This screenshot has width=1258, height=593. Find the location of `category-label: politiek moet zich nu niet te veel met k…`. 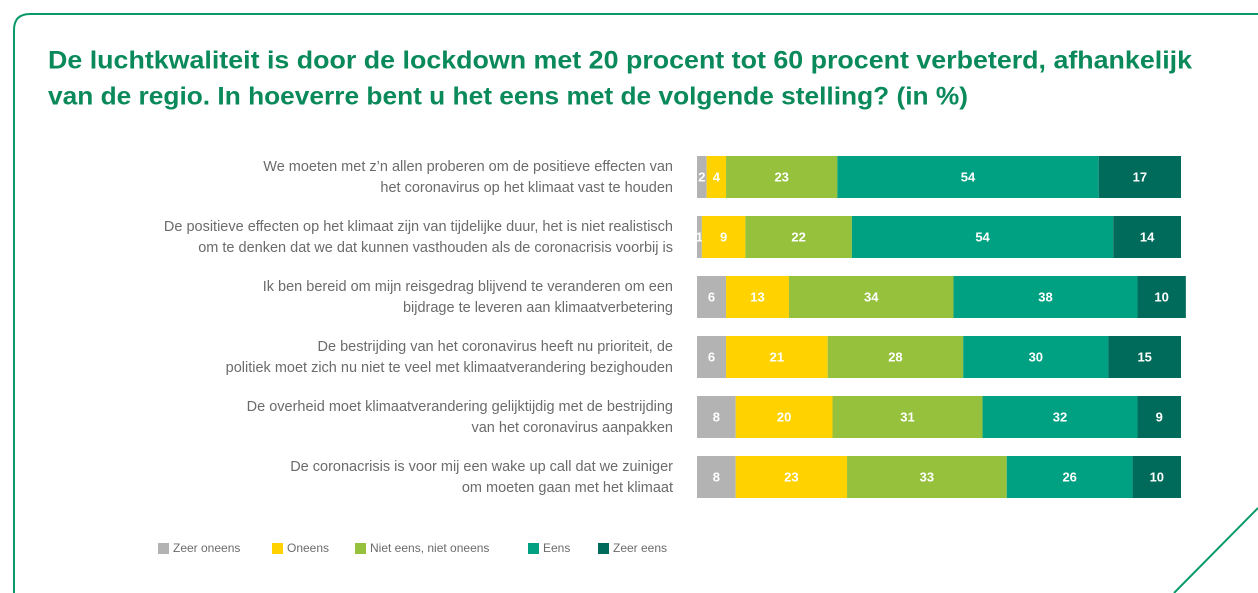

category-label: politiek moet zich nu niet te veel met k… is located at coordinates (449, 368).